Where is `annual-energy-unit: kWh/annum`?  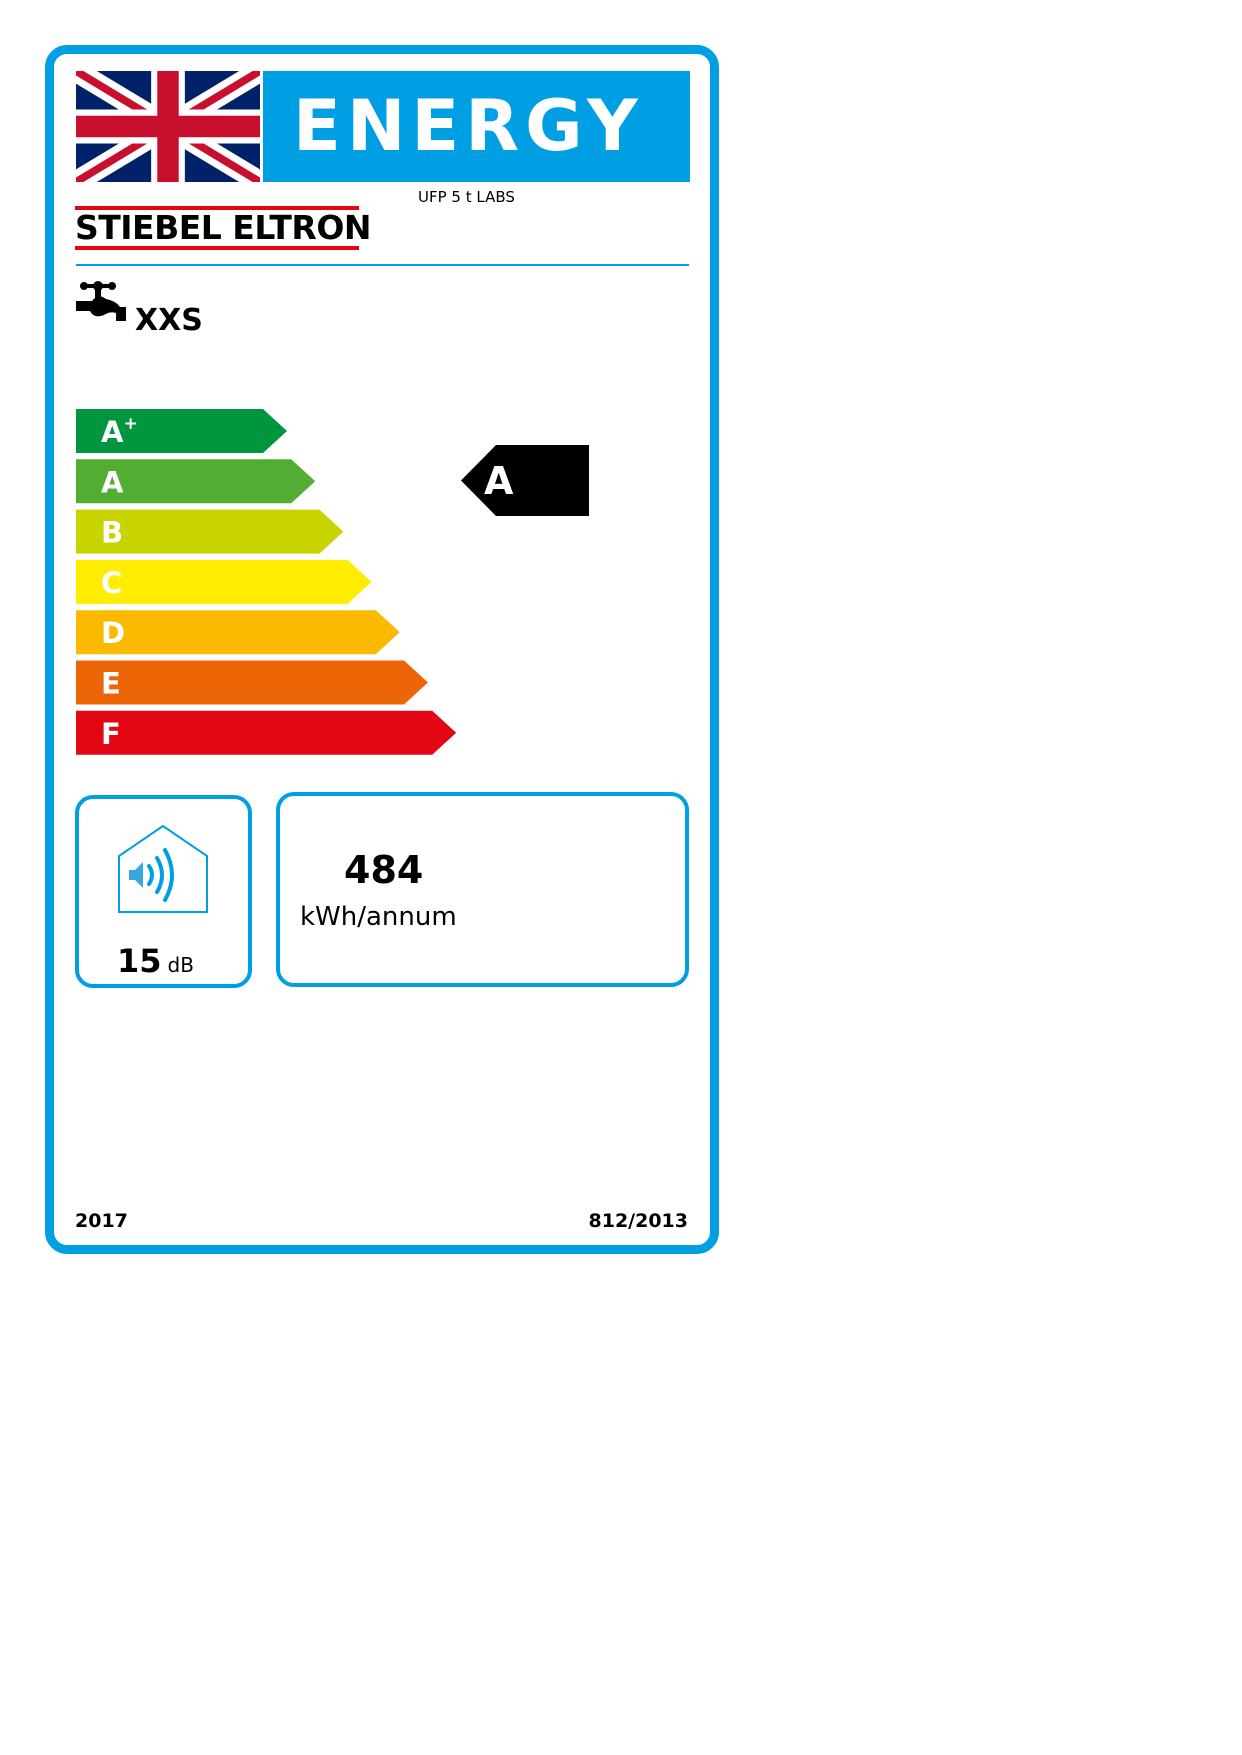 annual-energy-unit: kWh/annum is located at coordinates (378, 917).